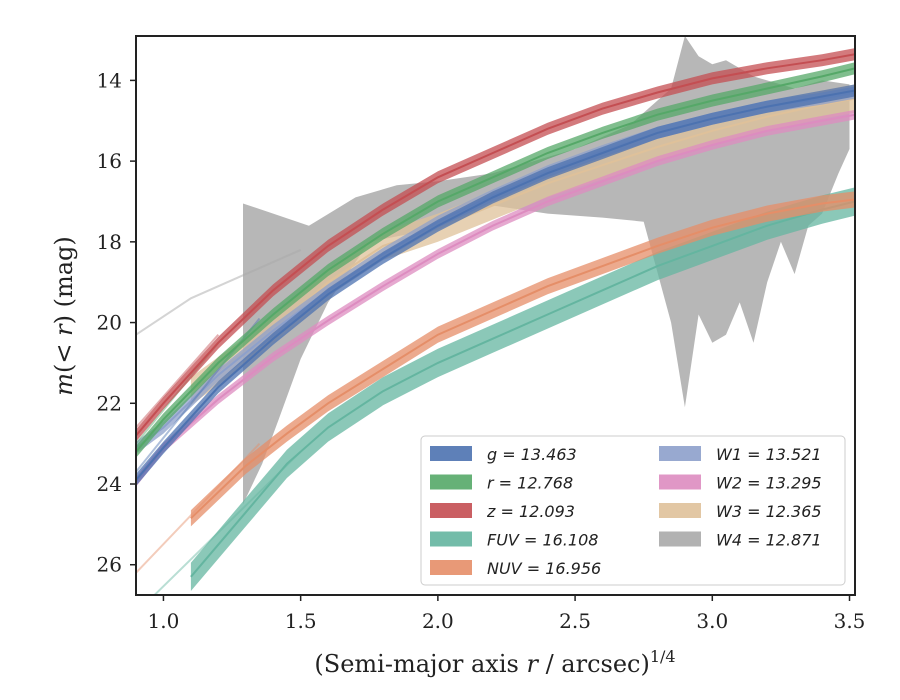 The image size is (900, 700). Describe the element at coordinates (769, 454) in the screenshot. I see `legend-label-W1: W1 = 13.521` at that location.